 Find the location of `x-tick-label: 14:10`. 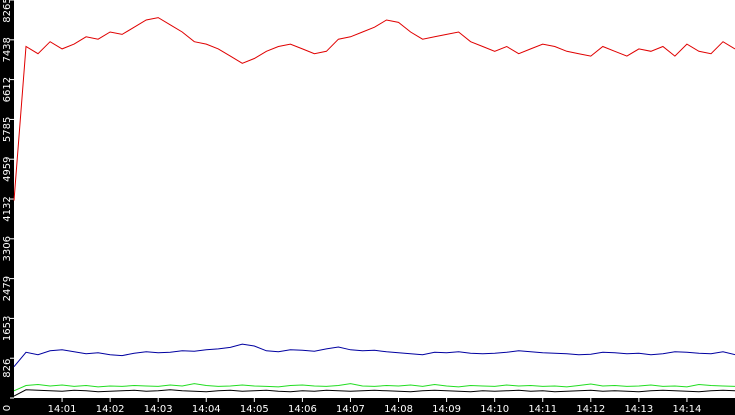

x-tick-label: 14:10 is located at coordinates (494, 409).